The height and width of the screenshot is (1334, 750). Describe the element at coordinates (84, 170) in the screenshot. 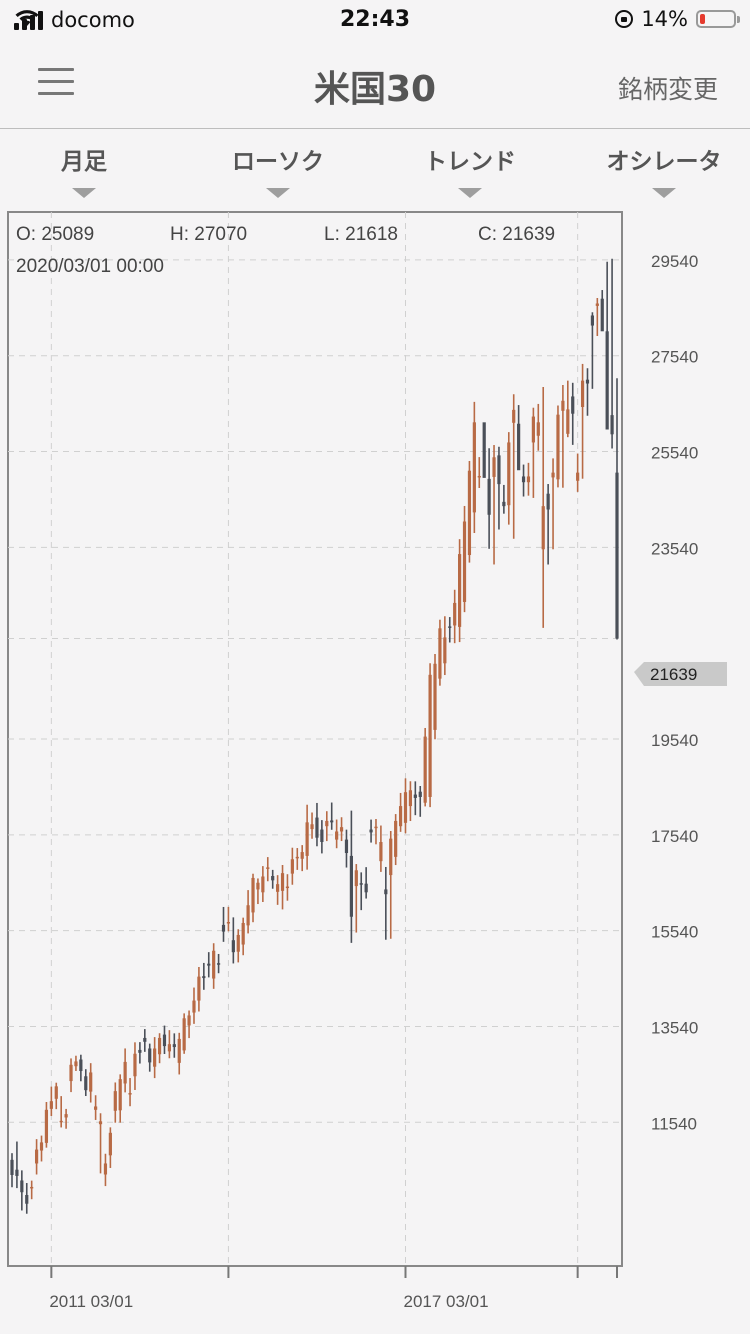

I see `tab-period: 月足` at that location.